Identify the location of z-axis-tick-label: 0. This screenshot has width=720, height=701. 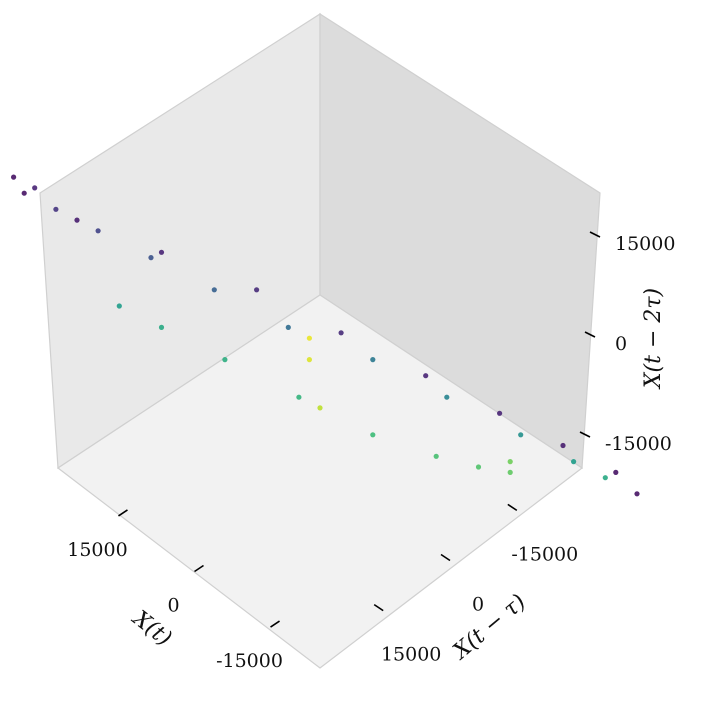
(621, 344).